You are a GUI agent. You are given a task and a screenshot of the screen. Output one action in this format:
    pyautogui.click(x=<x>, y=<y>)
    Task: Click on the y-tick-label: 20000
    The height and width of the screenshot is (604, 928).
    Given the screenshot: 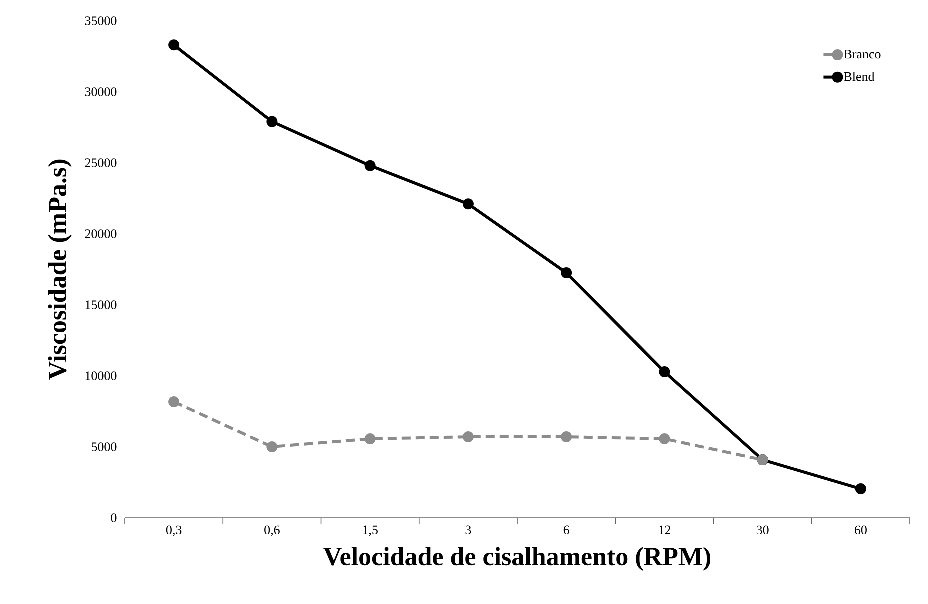 What is the action you would take?
    pyautogui.click(x=101, y=234)
    